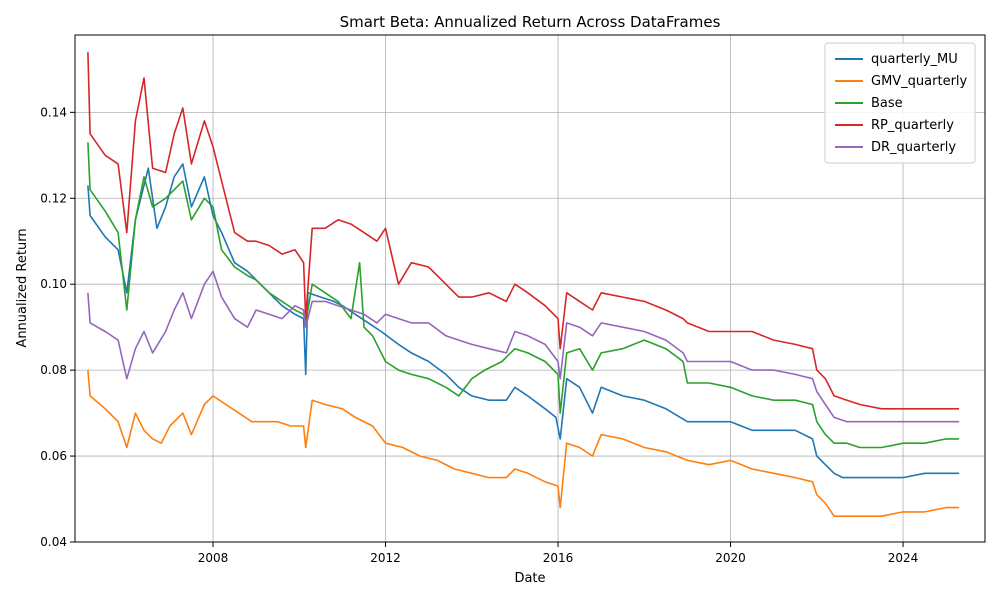  What do you see at coordinates (903, 558) in the screenshot?
I see `x-tick-label: 2024` at bounding box center [903, 558].